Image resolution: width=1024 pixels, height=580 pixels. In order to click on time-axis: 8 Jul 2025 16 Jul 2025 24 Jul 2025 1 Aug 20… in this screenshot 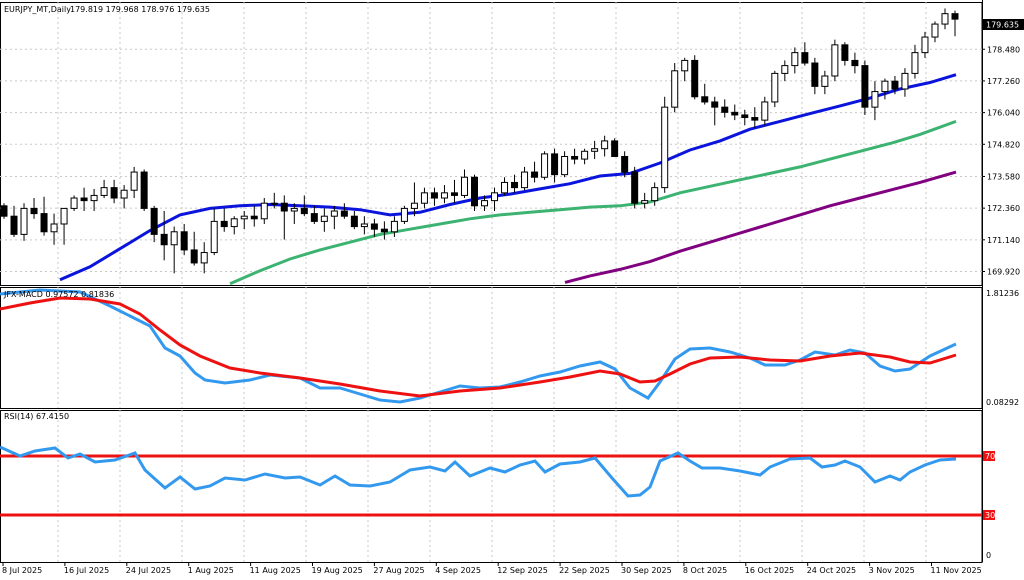, I will do `click(492, 568)`.